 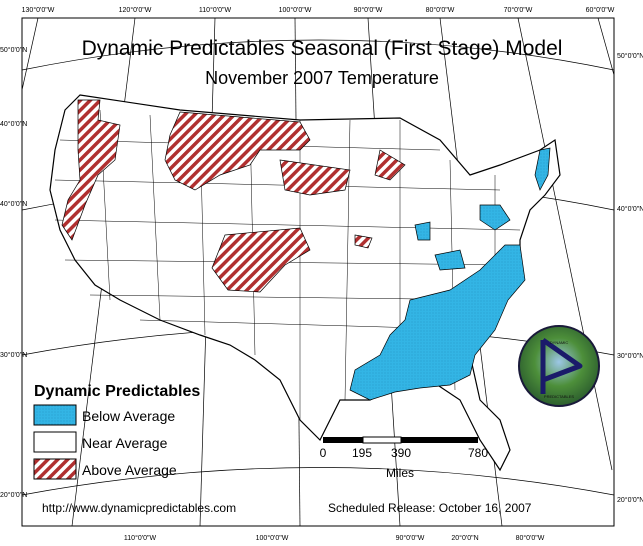 I want to click on right-tick-label: 20°0'0"N, so click(x=630, y=500).